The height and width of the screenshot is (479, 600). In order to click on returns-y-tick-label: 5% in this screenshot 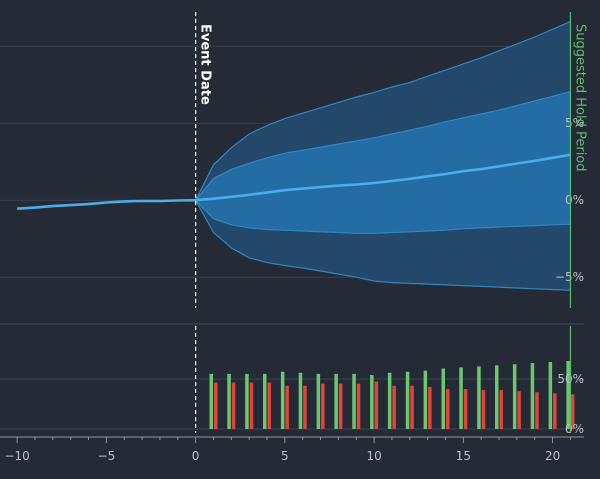, I will do `click(574, 123)`.